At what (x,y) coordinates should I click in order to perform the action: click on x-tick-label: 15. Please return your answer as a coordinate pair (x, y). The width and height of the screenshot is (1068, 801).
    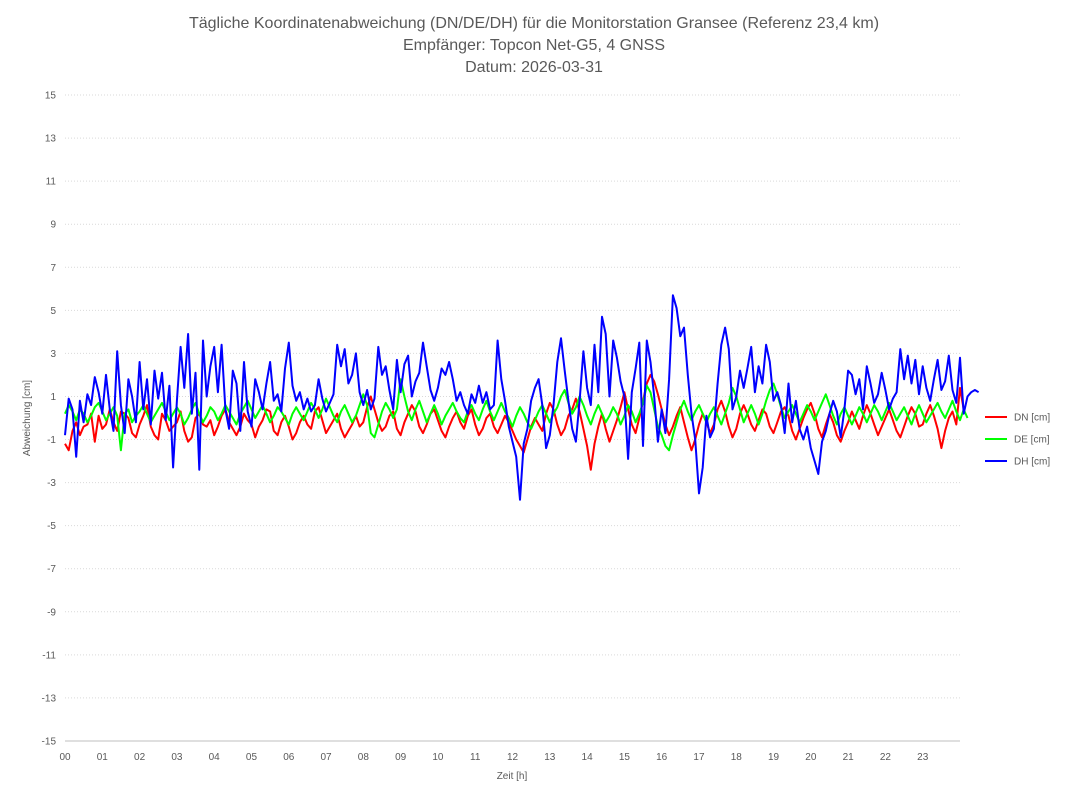
    Looking at the image, I should click on (625, 757).